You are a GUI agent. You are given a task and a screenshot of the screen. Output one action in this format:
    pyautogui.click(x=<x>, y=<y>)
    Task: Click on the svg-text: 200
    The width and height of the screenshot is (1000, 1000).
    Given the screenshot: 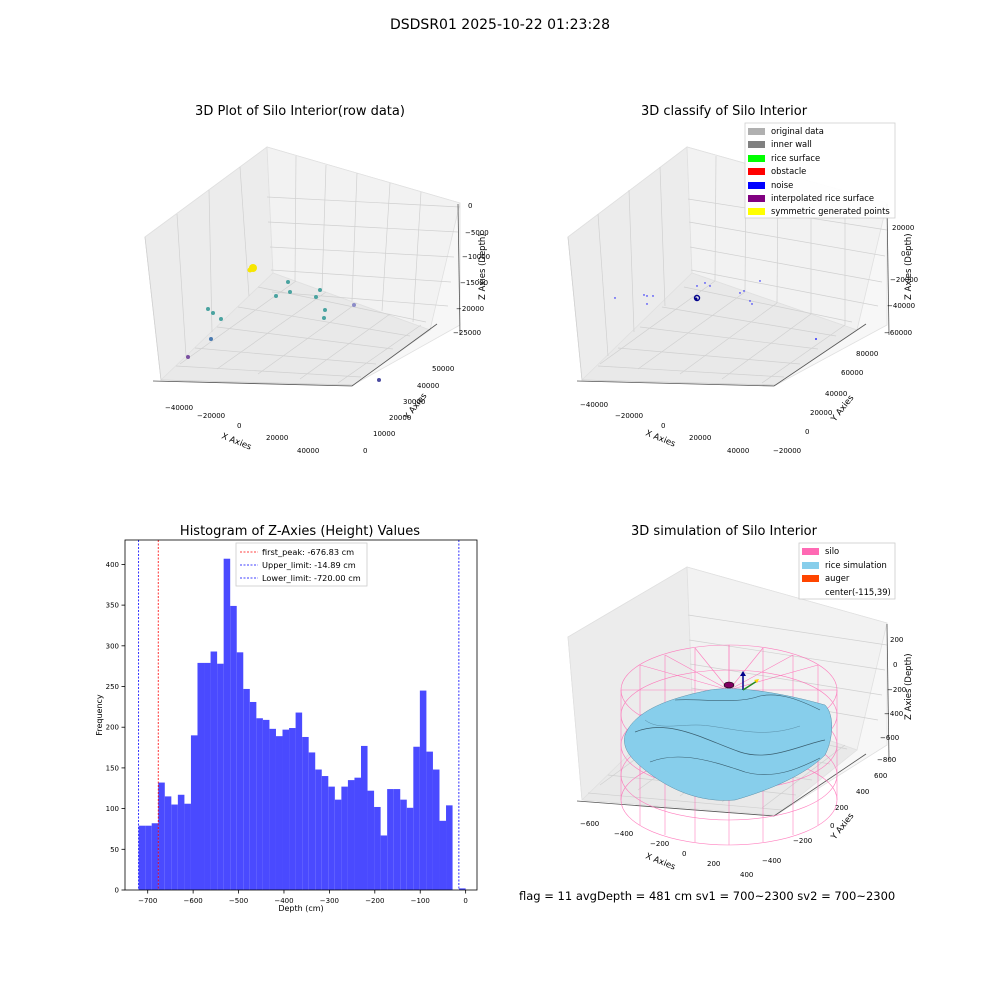 What is the action you would take?
    pyautogui.click(x=713, y=864)
    